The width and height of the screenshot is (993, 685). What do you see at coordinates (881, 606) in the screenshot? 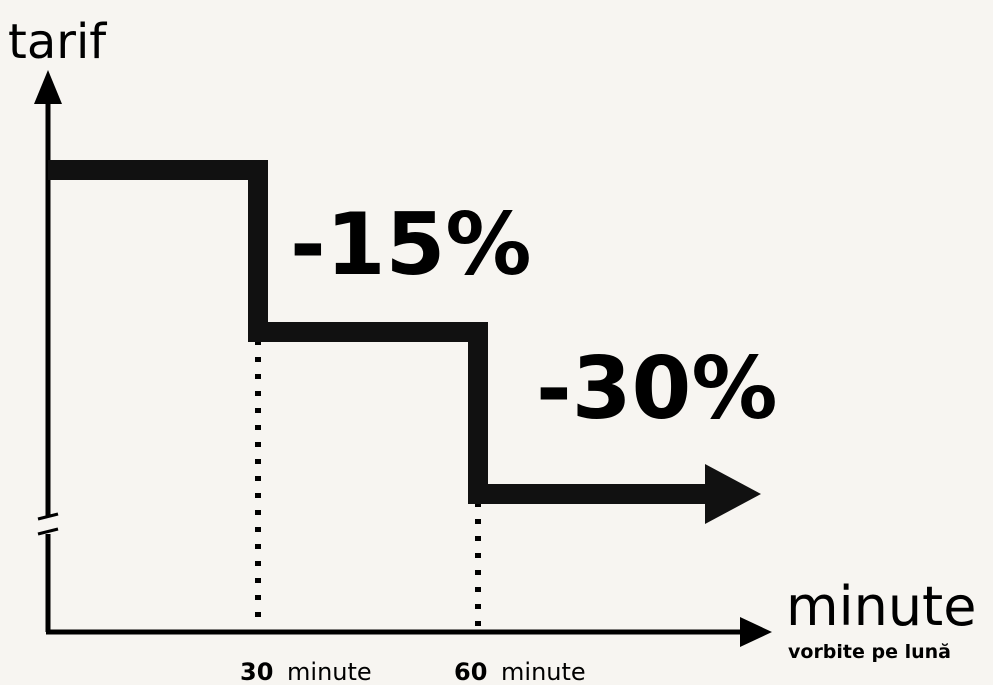
I see `x-axis-title: minute` at bounding box center [881, 606].